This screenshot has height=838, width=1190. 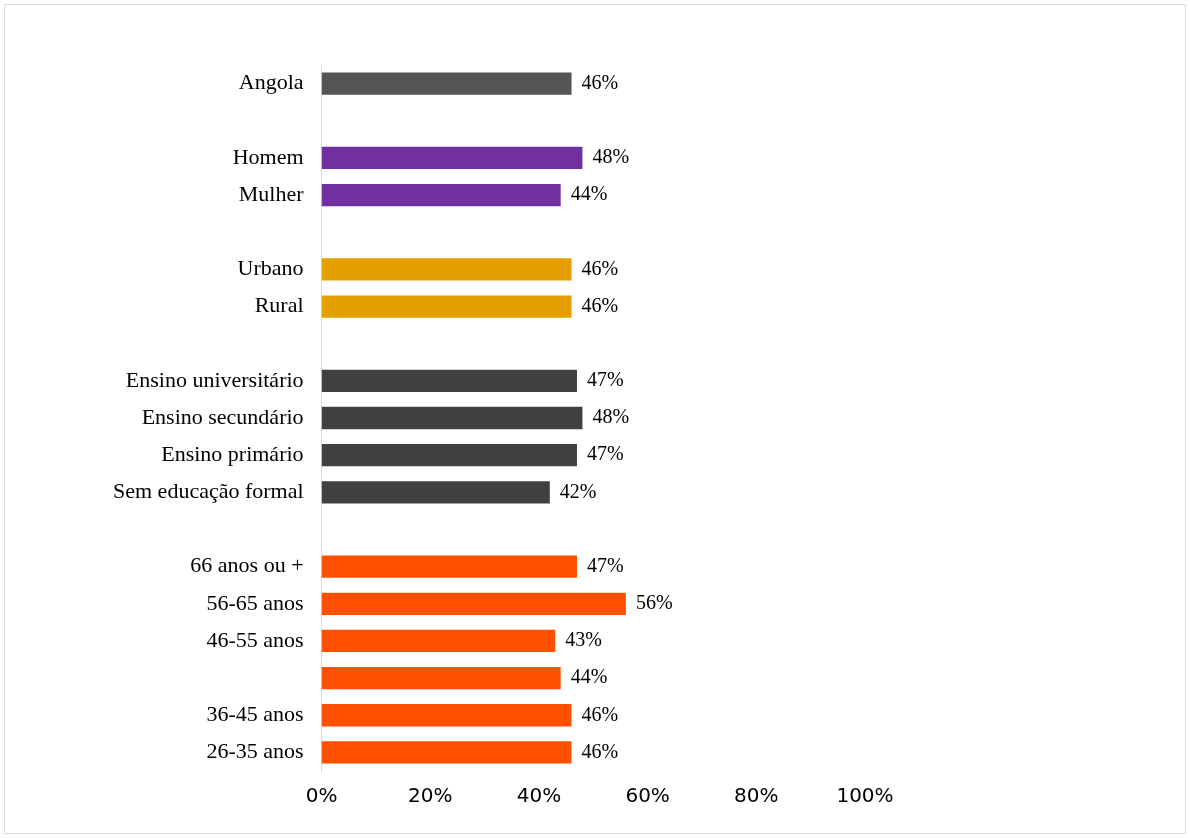 I want to click on x-tick-label: 0%, so click(x=321, y=795).